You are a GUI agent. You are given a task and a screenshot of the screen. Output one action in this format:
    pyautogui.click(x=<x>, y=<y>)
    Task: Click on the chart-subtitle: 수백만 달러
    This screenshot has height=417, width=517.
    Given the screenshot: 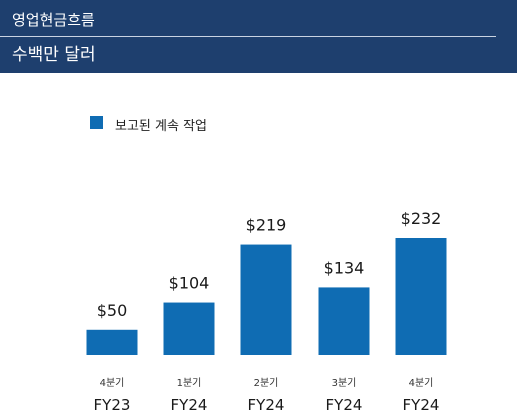 What is the action you would take?
    pyautogui.click(x=54, y=55)
    